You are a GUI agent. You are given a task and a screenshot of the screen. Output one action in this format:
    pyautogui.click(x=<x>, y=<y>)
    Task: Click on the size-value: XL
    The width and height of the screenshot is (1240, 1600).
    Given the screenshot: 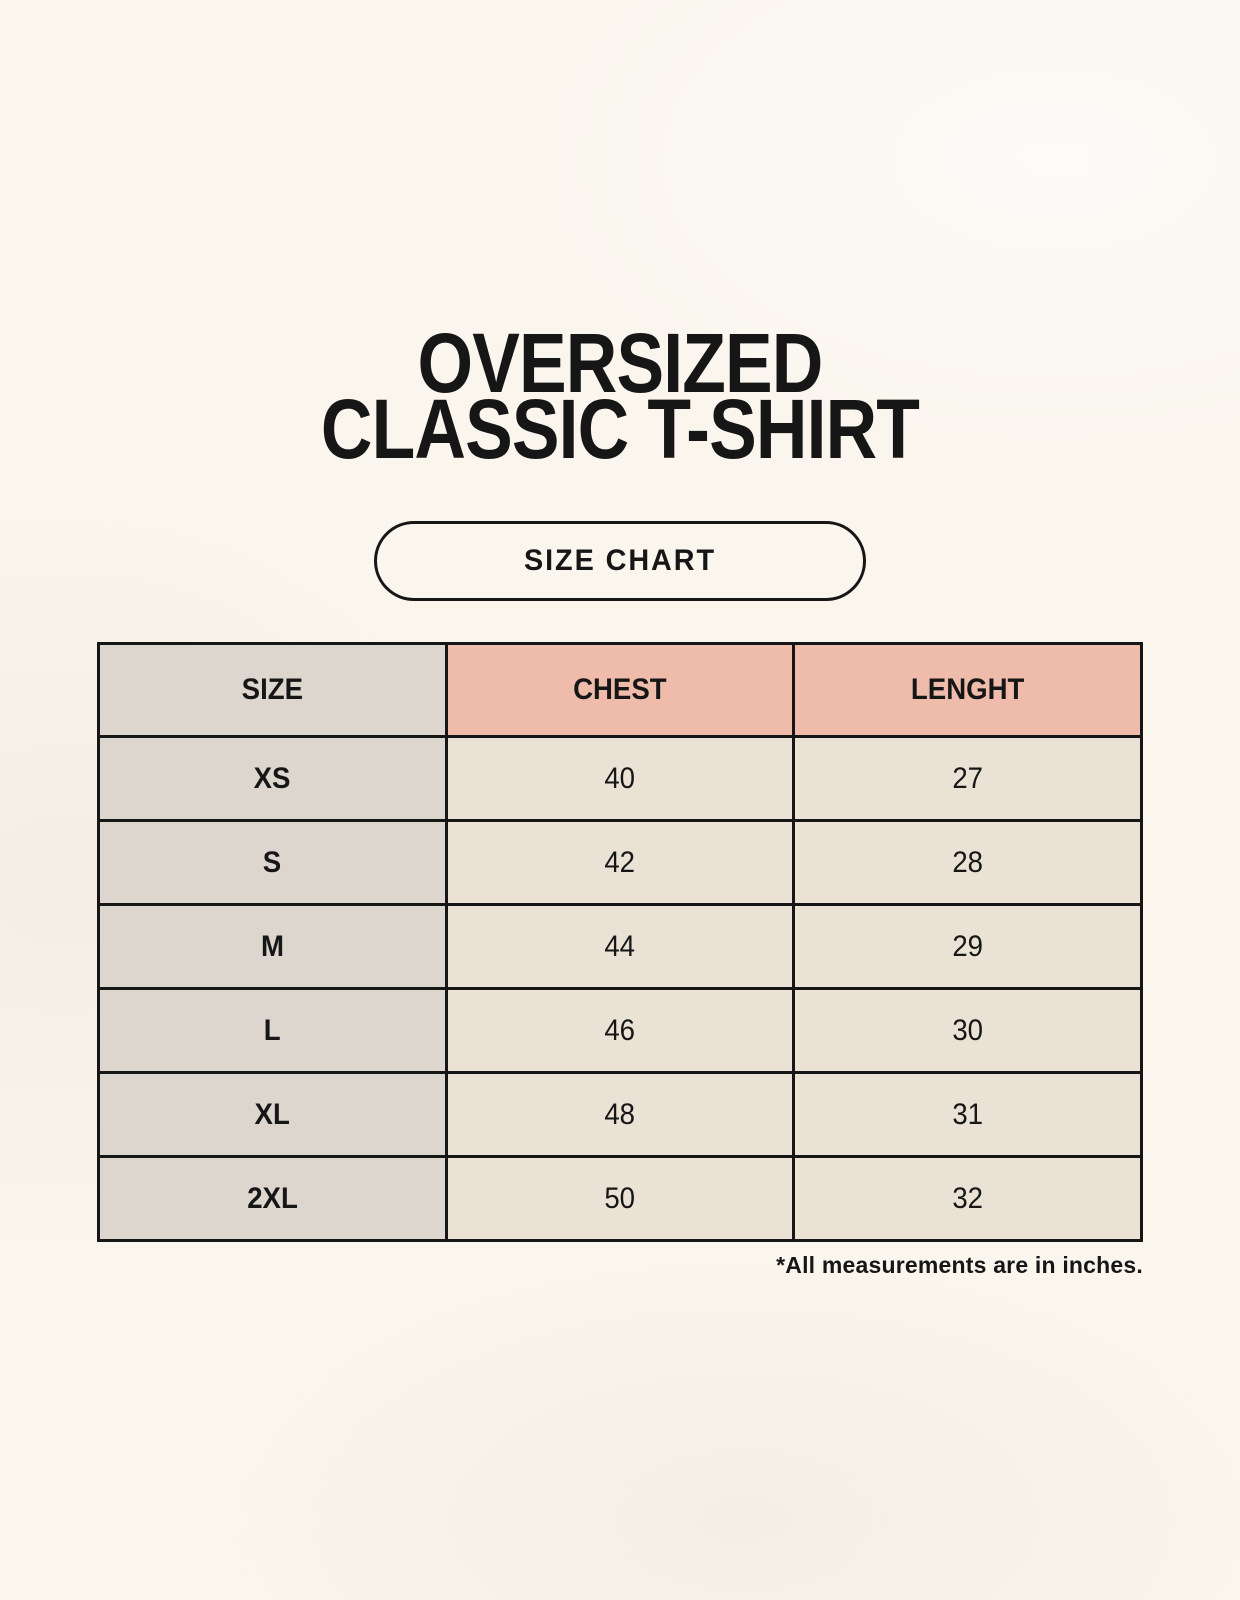 What is the action you would take?
    pyautogui.click(x=272, y=1114)
    